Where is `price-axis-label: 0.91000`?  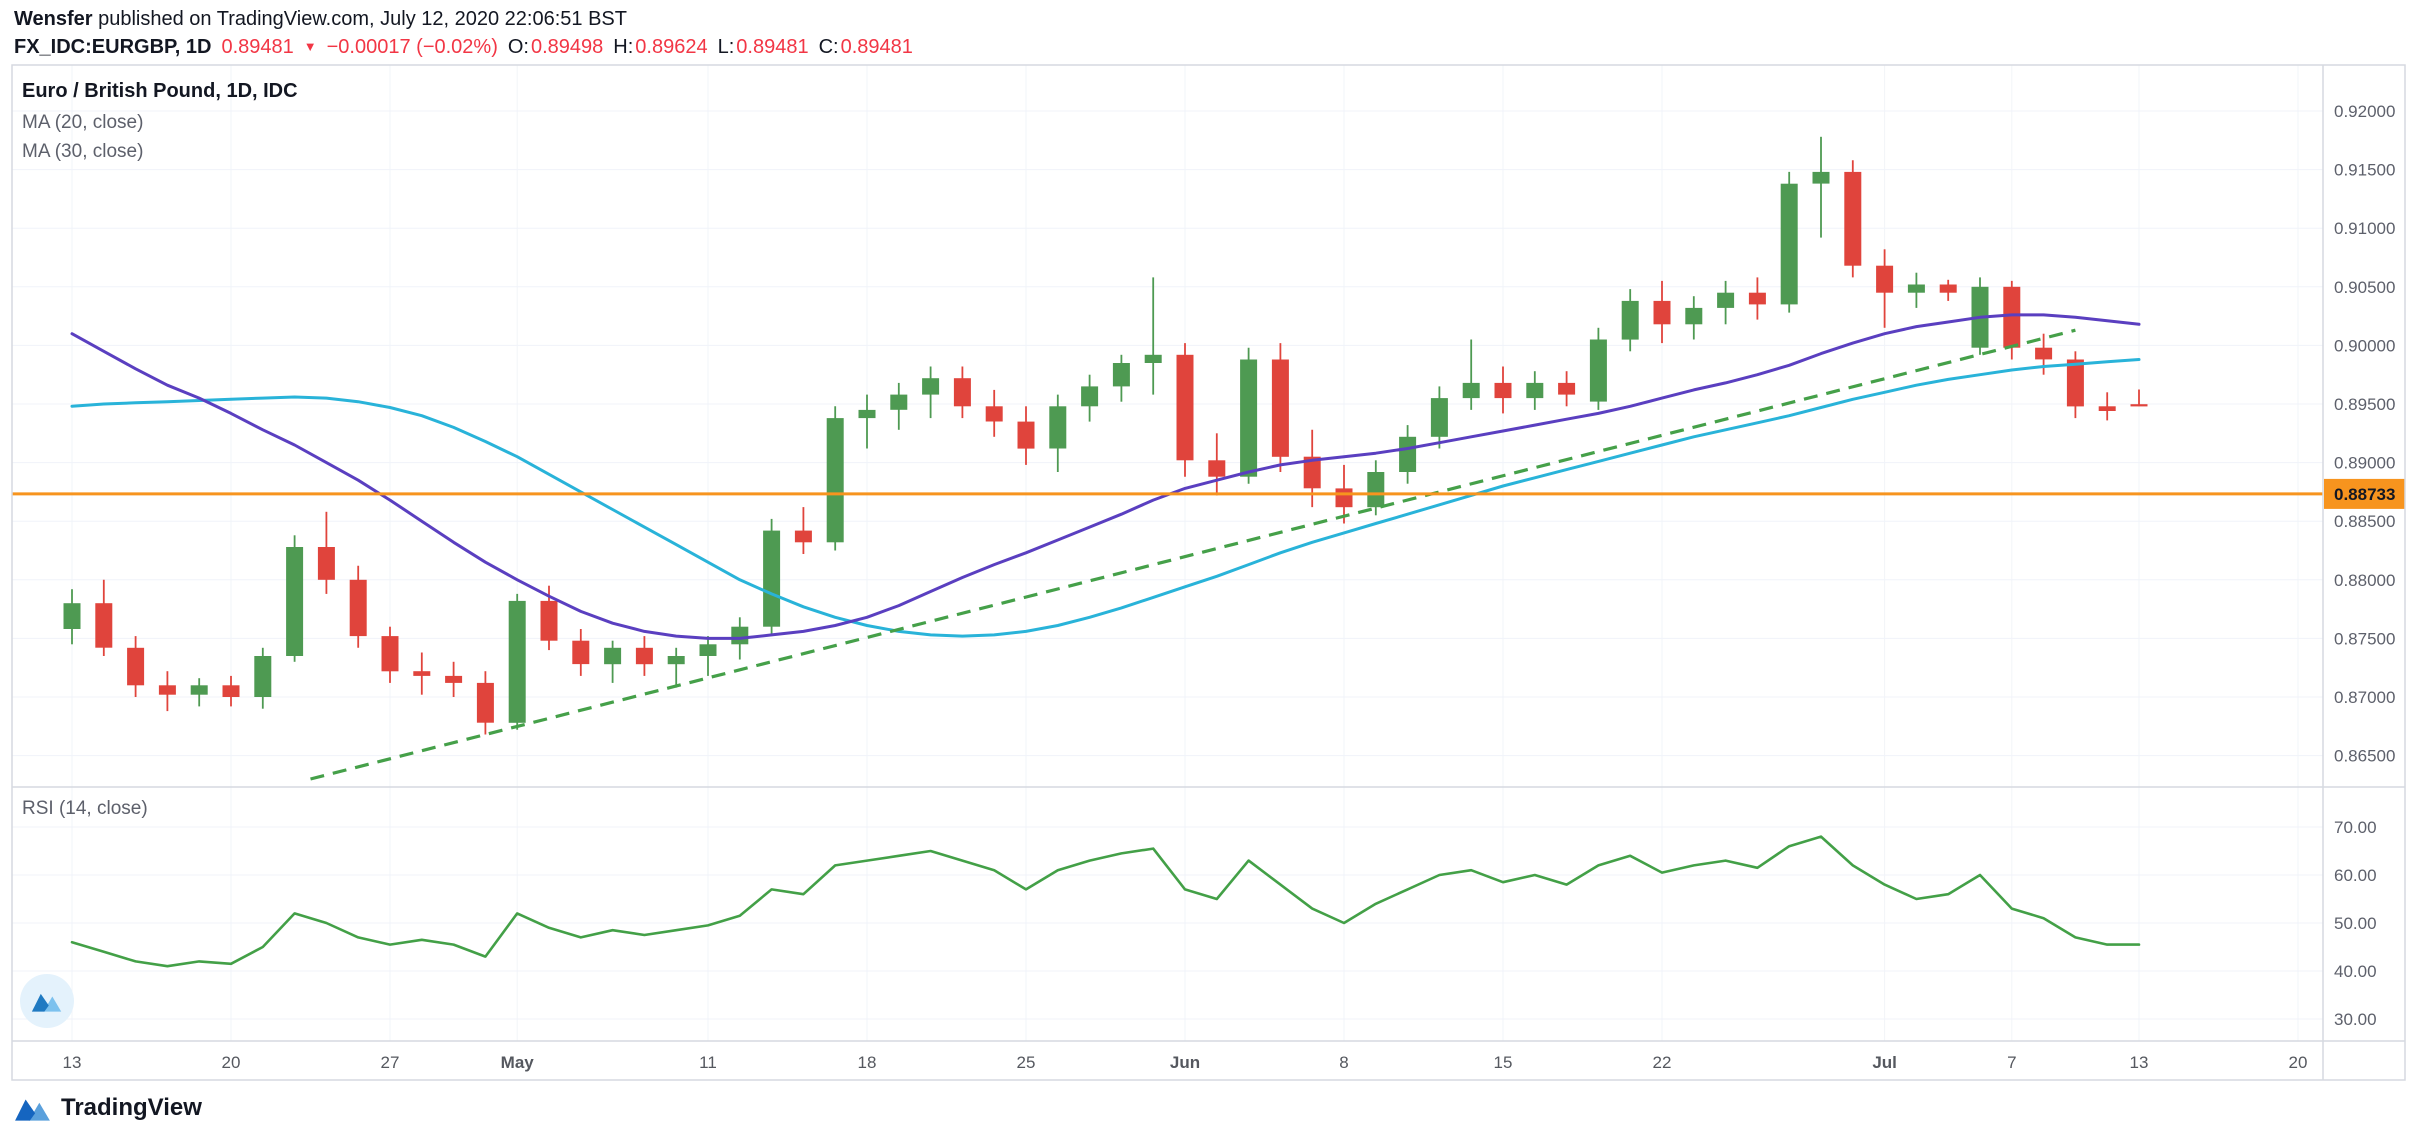 price-axis-label: 0.91000 is located at coordinates (2364, 228).